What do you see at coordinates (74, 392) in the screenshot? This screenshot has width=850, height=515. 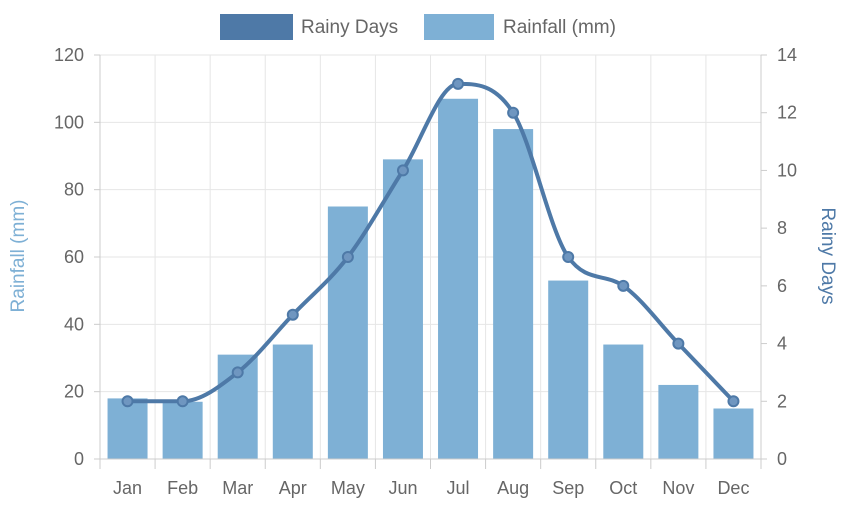 I see `left-tick-label: 20` at bounding box center [74, 392].